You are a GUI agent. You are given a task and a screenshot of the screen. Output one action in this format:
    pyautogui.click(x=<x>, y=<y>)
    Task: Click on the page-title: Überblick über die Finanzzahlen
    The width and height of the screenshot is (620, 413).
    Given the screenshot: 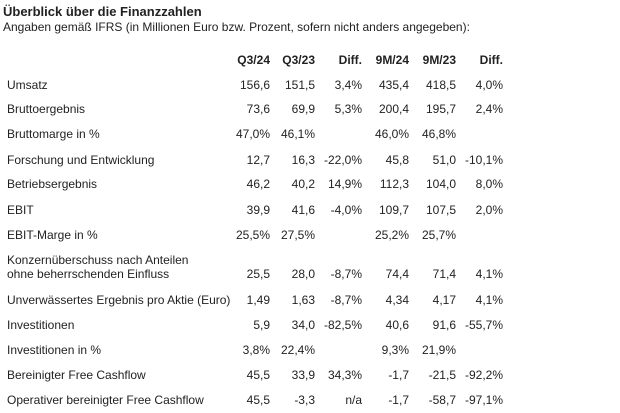 What is the action you would take?
    pyautogui.click(x=102, y=11)
    